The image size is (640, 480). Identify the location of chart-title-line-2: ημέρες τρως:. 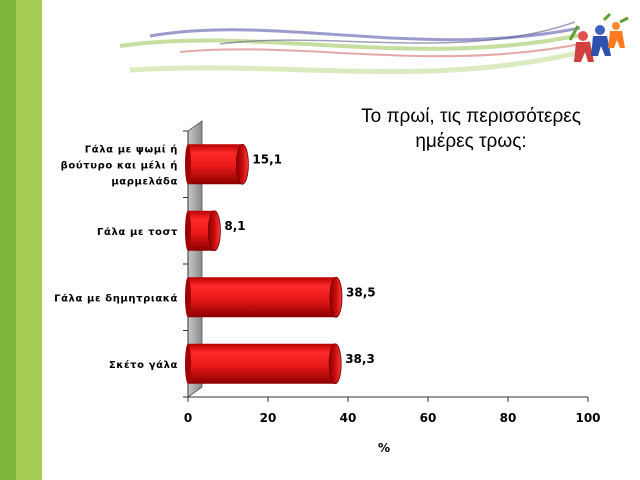
(471, 141).